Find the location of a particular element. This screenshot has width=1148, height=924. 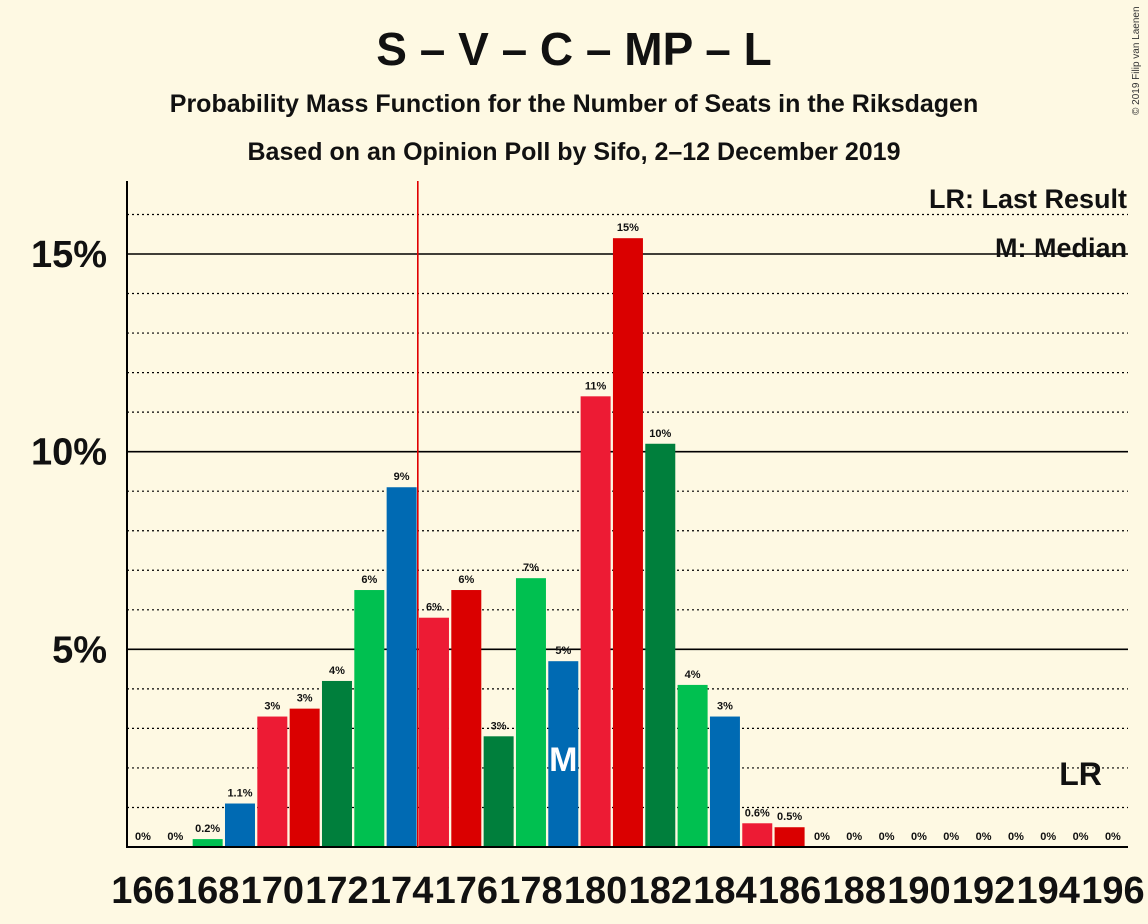

x-tick-label: 192 is located at coordinates (983, 891).